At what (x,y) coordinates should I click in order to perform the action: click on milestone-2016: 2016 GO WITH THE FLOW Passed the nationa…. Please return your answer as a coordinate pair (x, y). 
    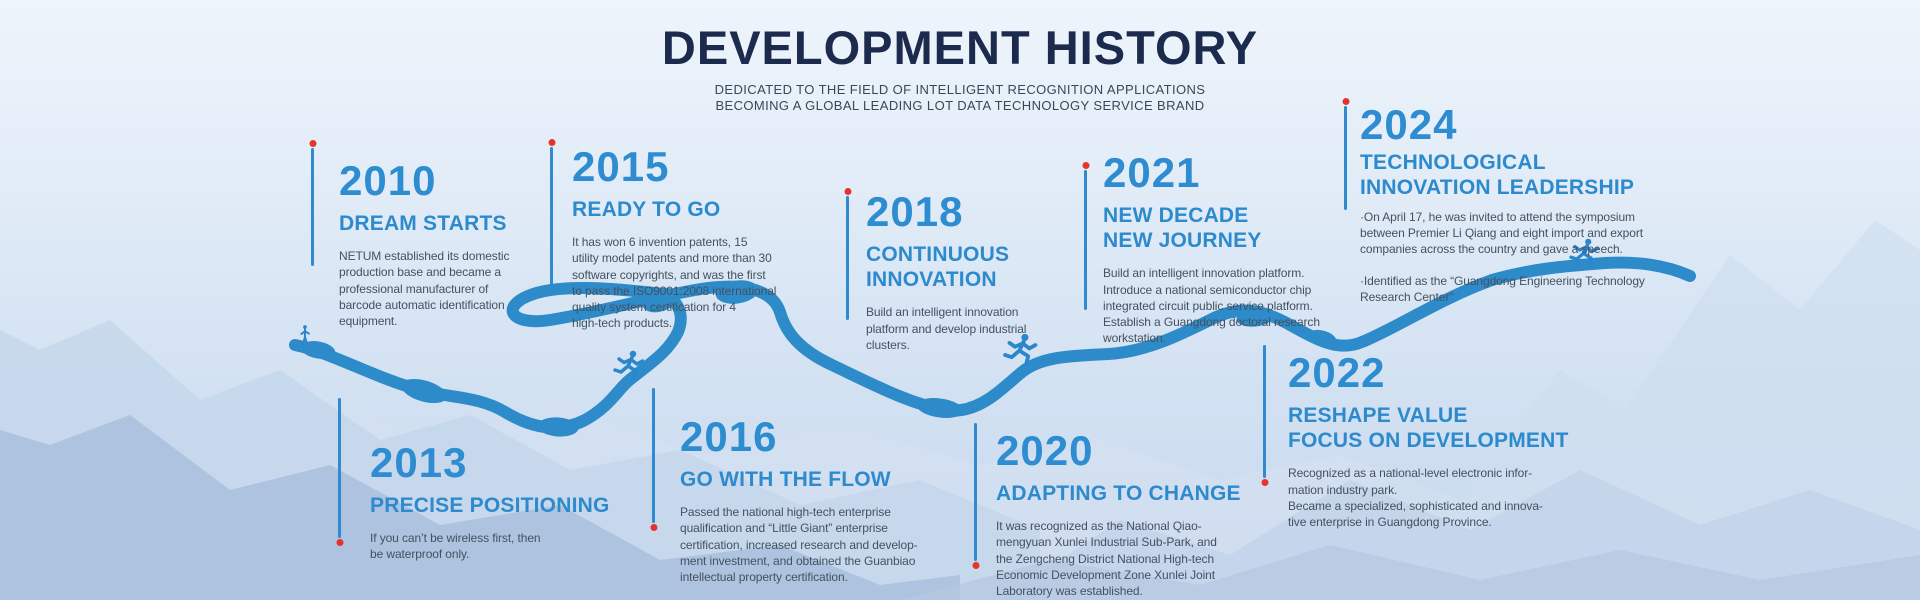
    Looking at the image, I should click on (784, 486).